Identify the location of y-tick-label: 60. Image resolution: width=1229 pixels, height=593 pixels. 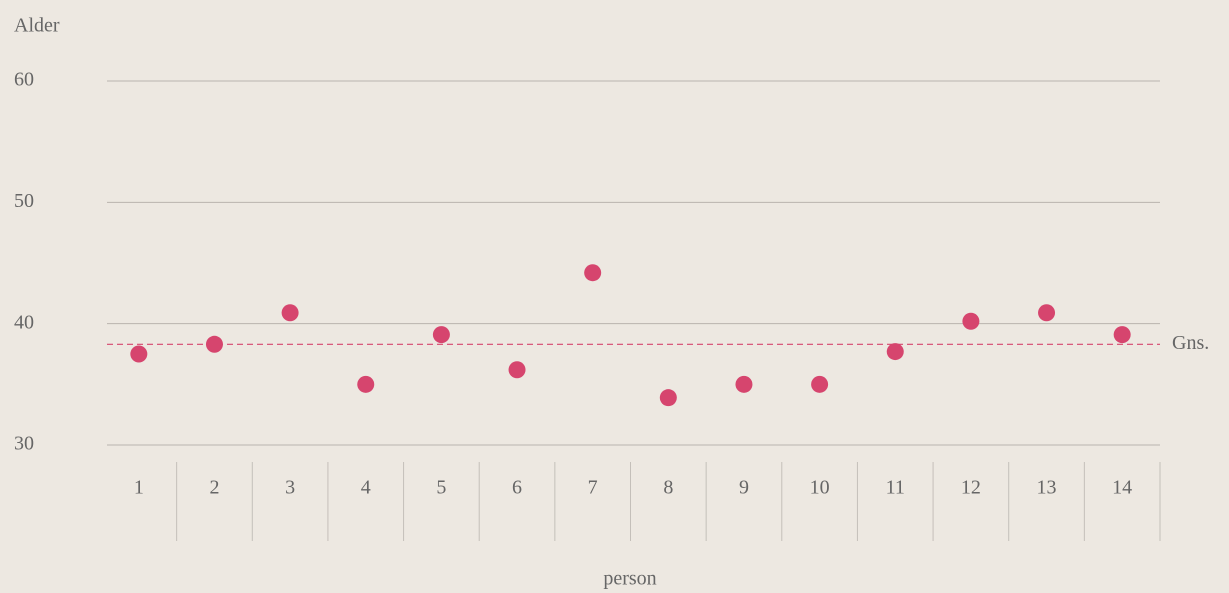
(24, 80).